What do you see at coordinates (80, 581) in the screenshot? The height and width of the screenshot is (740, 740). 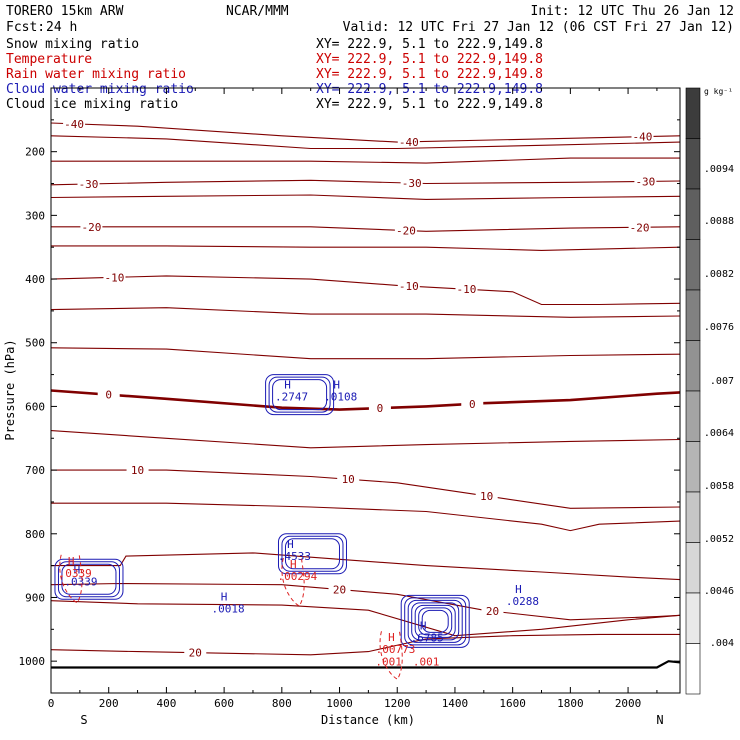 I see `cloud-water-max-value: .0339` at bounding box center [80, 581].